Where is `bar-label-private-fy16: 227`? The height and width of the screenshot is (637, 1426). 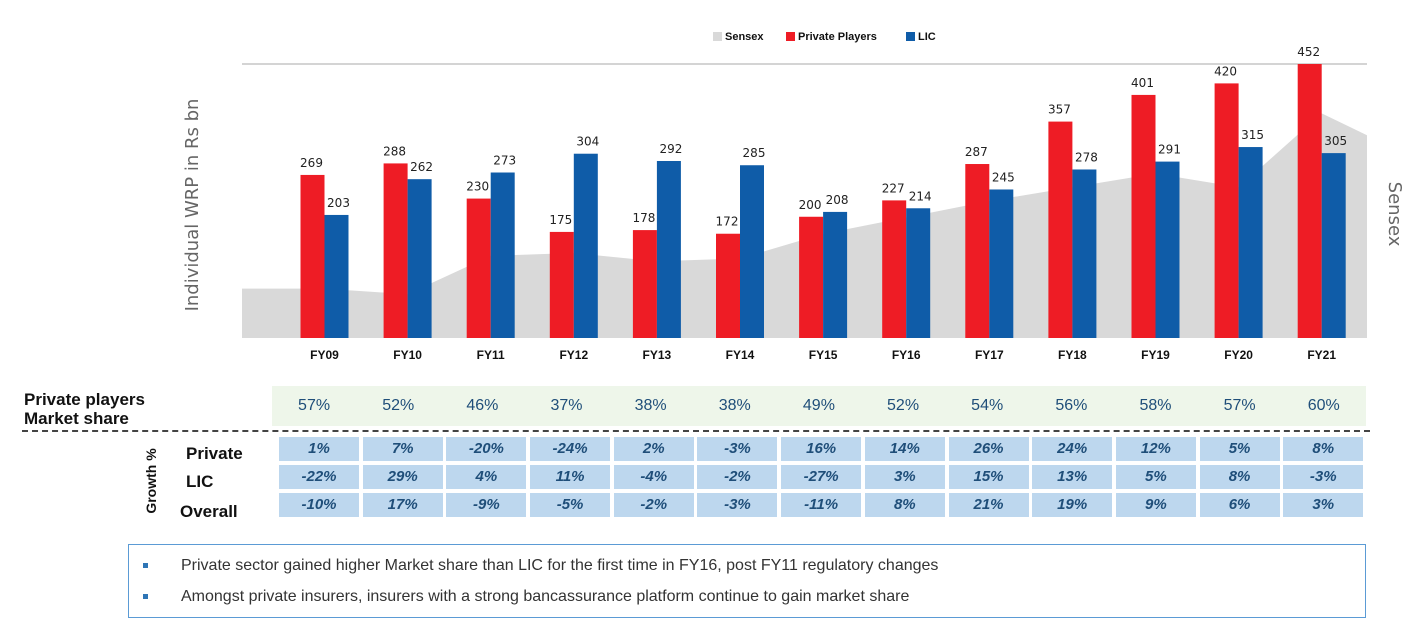 bar-label-private-fy16: 227 is located at coordinates (893, 188).